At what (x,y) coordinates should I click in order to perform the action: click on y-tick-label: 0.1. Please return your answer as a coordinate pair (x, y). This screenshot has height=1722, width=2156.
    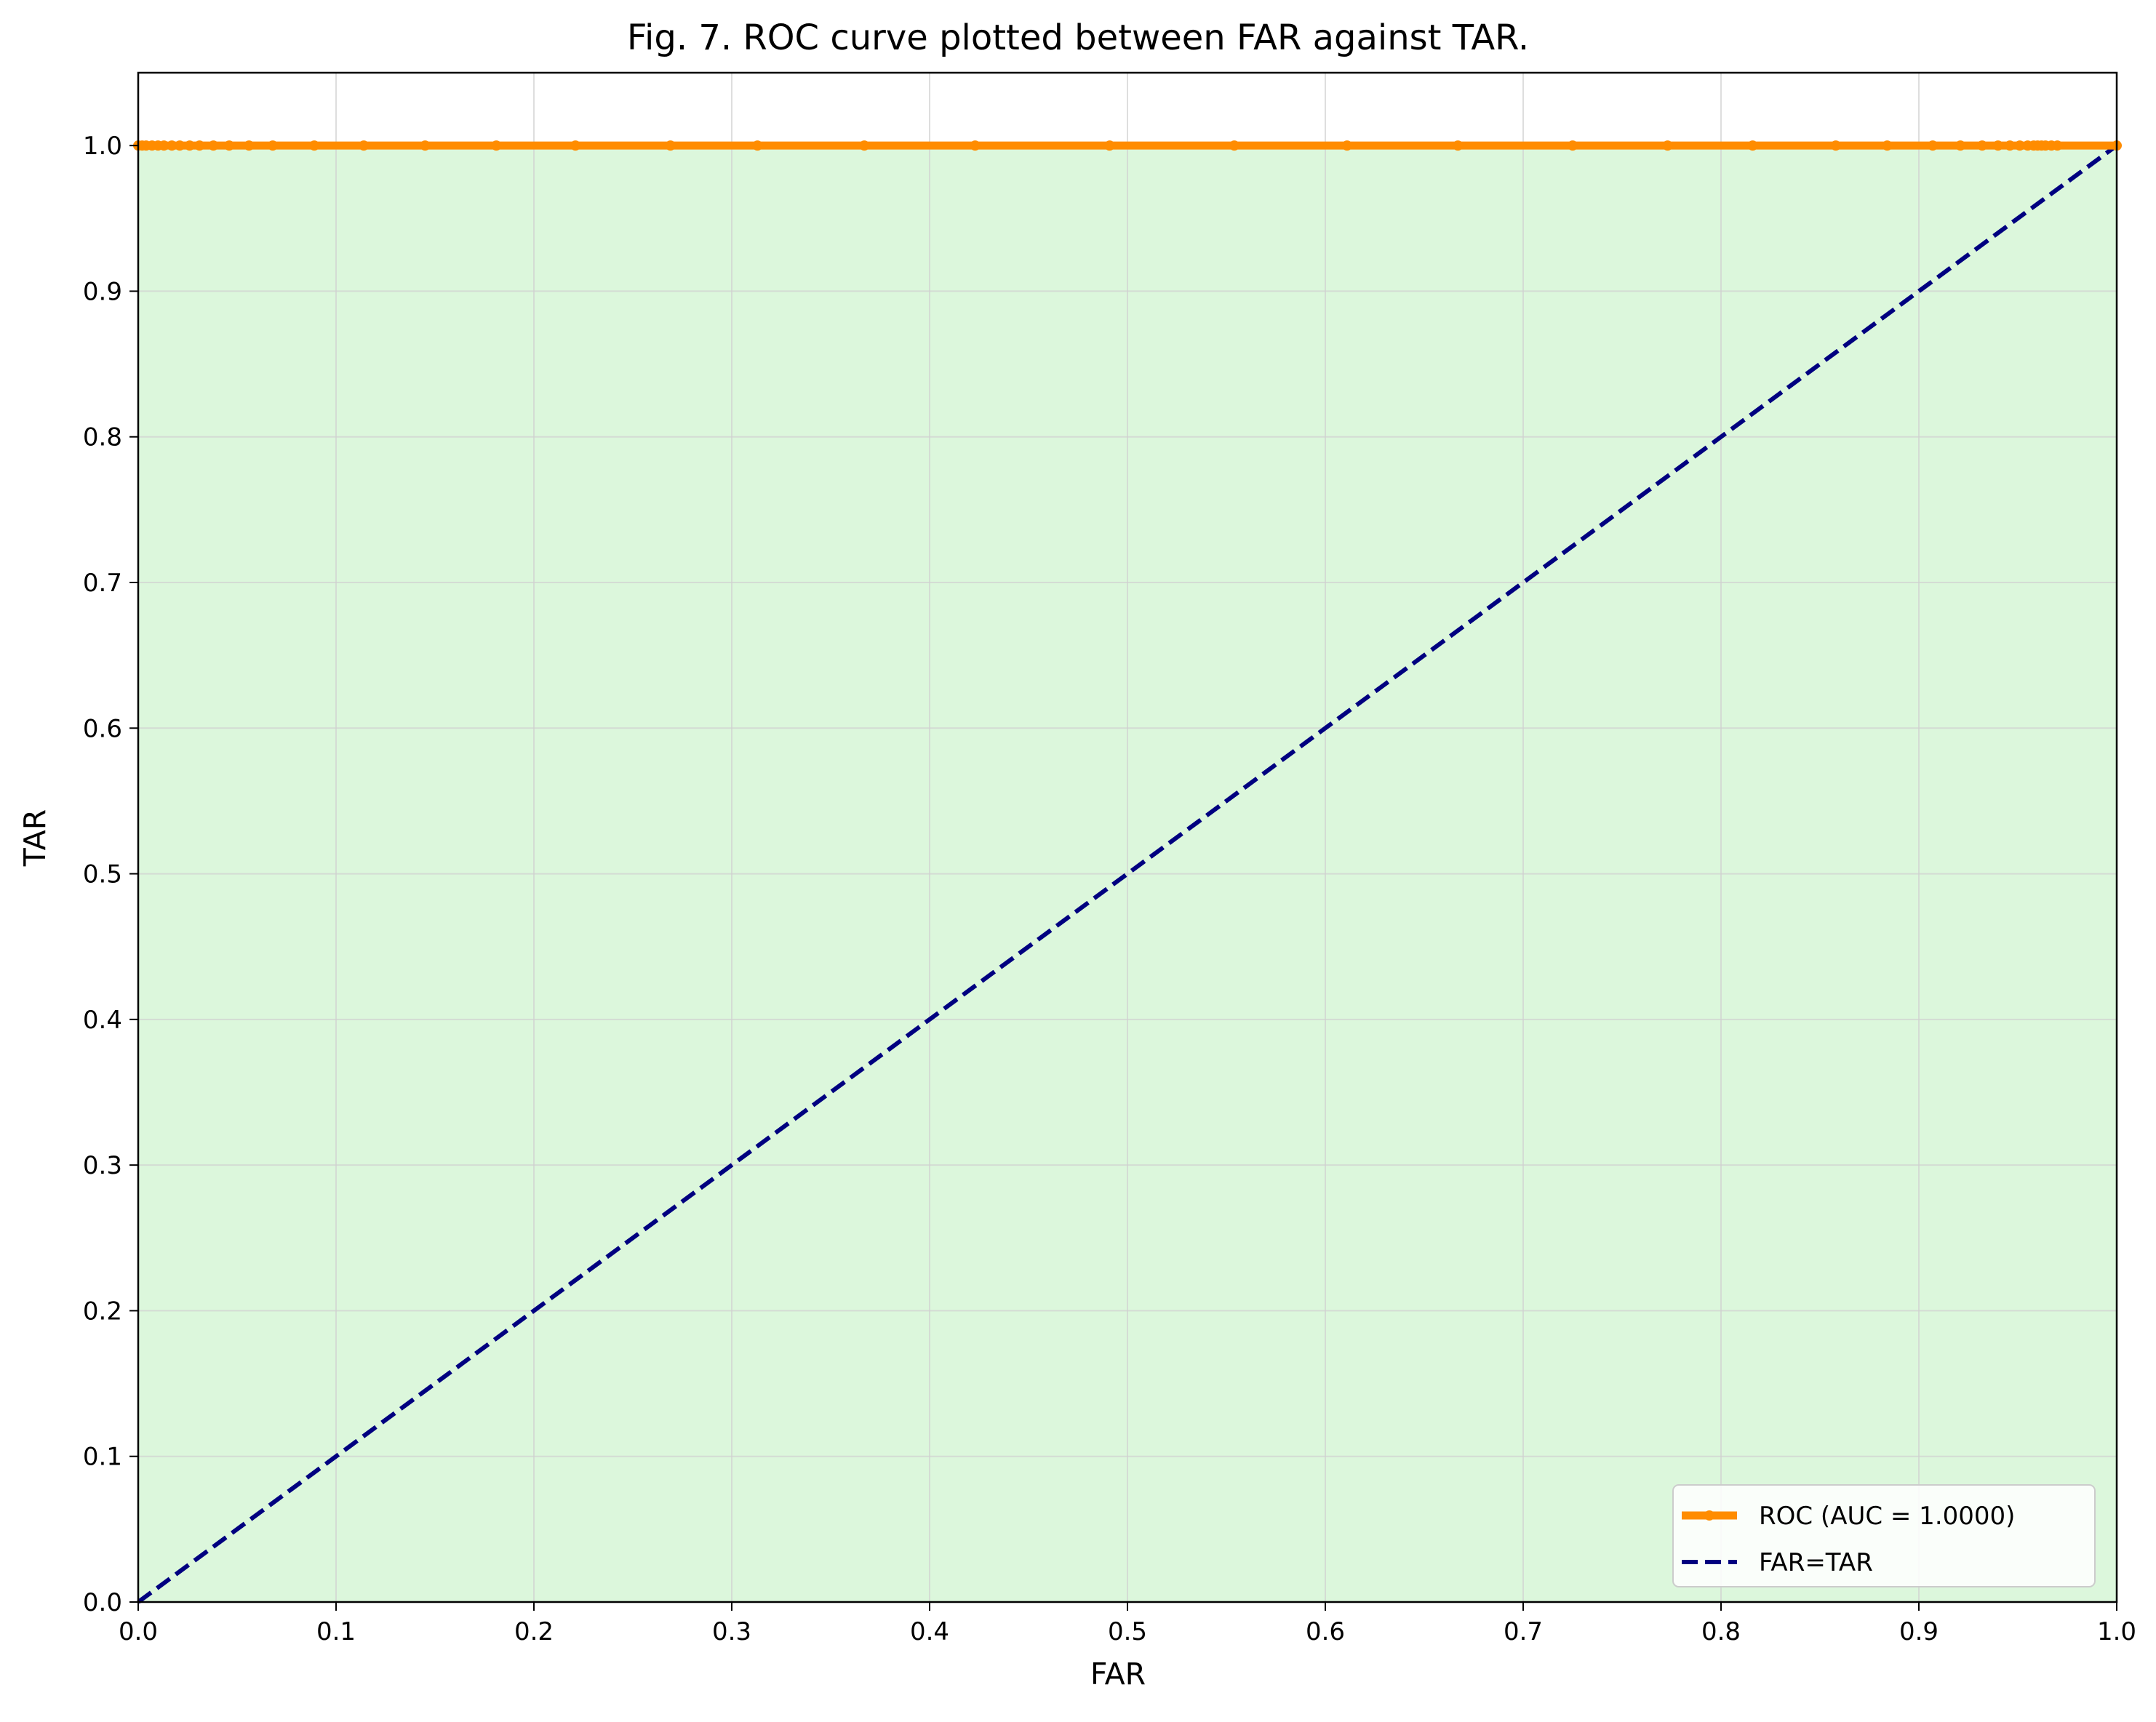
    Looking at the image, I should click on (103, 1457).